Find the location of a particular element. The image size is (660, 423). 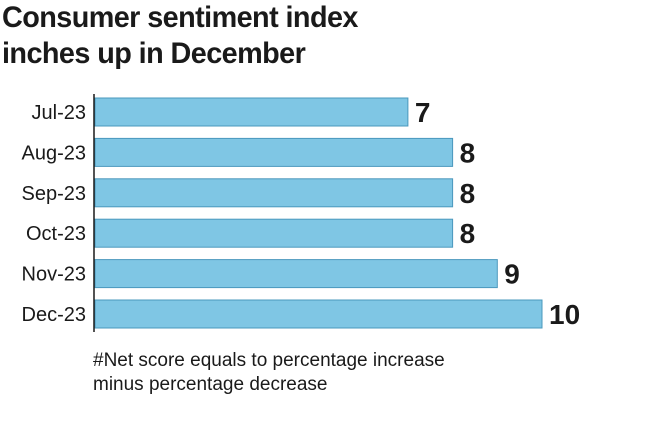

chart-title-line: inches up in December is located at coordinates (154, 53).